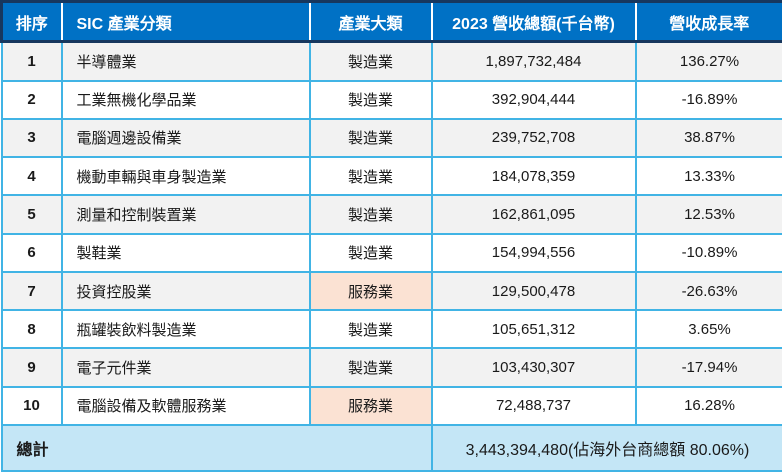  I want to click on table-row: 3 電腦週邊設備業 製造業 239,752,708 38.87%, so click(391, 138).